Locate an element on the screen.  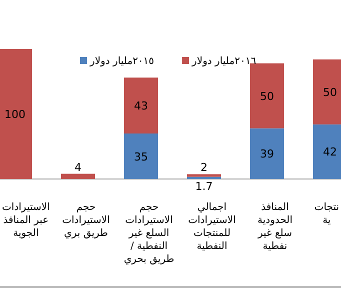
data-label: 1.7 is located at coordinates (204, 186).